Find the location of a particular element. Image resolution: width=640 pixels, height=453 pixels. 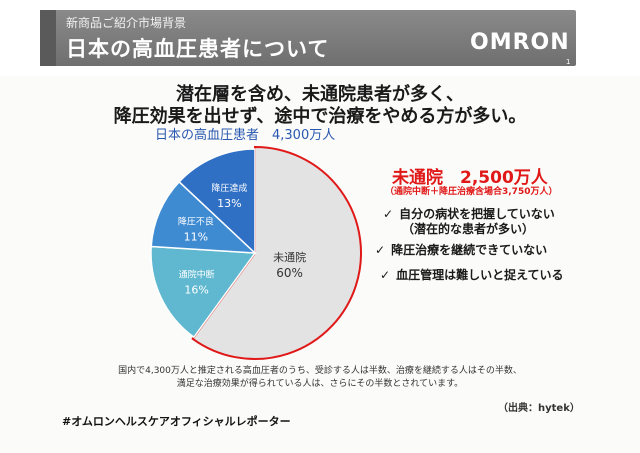

bullet-item-2: ✓ 降圧治療を継続できていない is located at coordinates (461, 249).